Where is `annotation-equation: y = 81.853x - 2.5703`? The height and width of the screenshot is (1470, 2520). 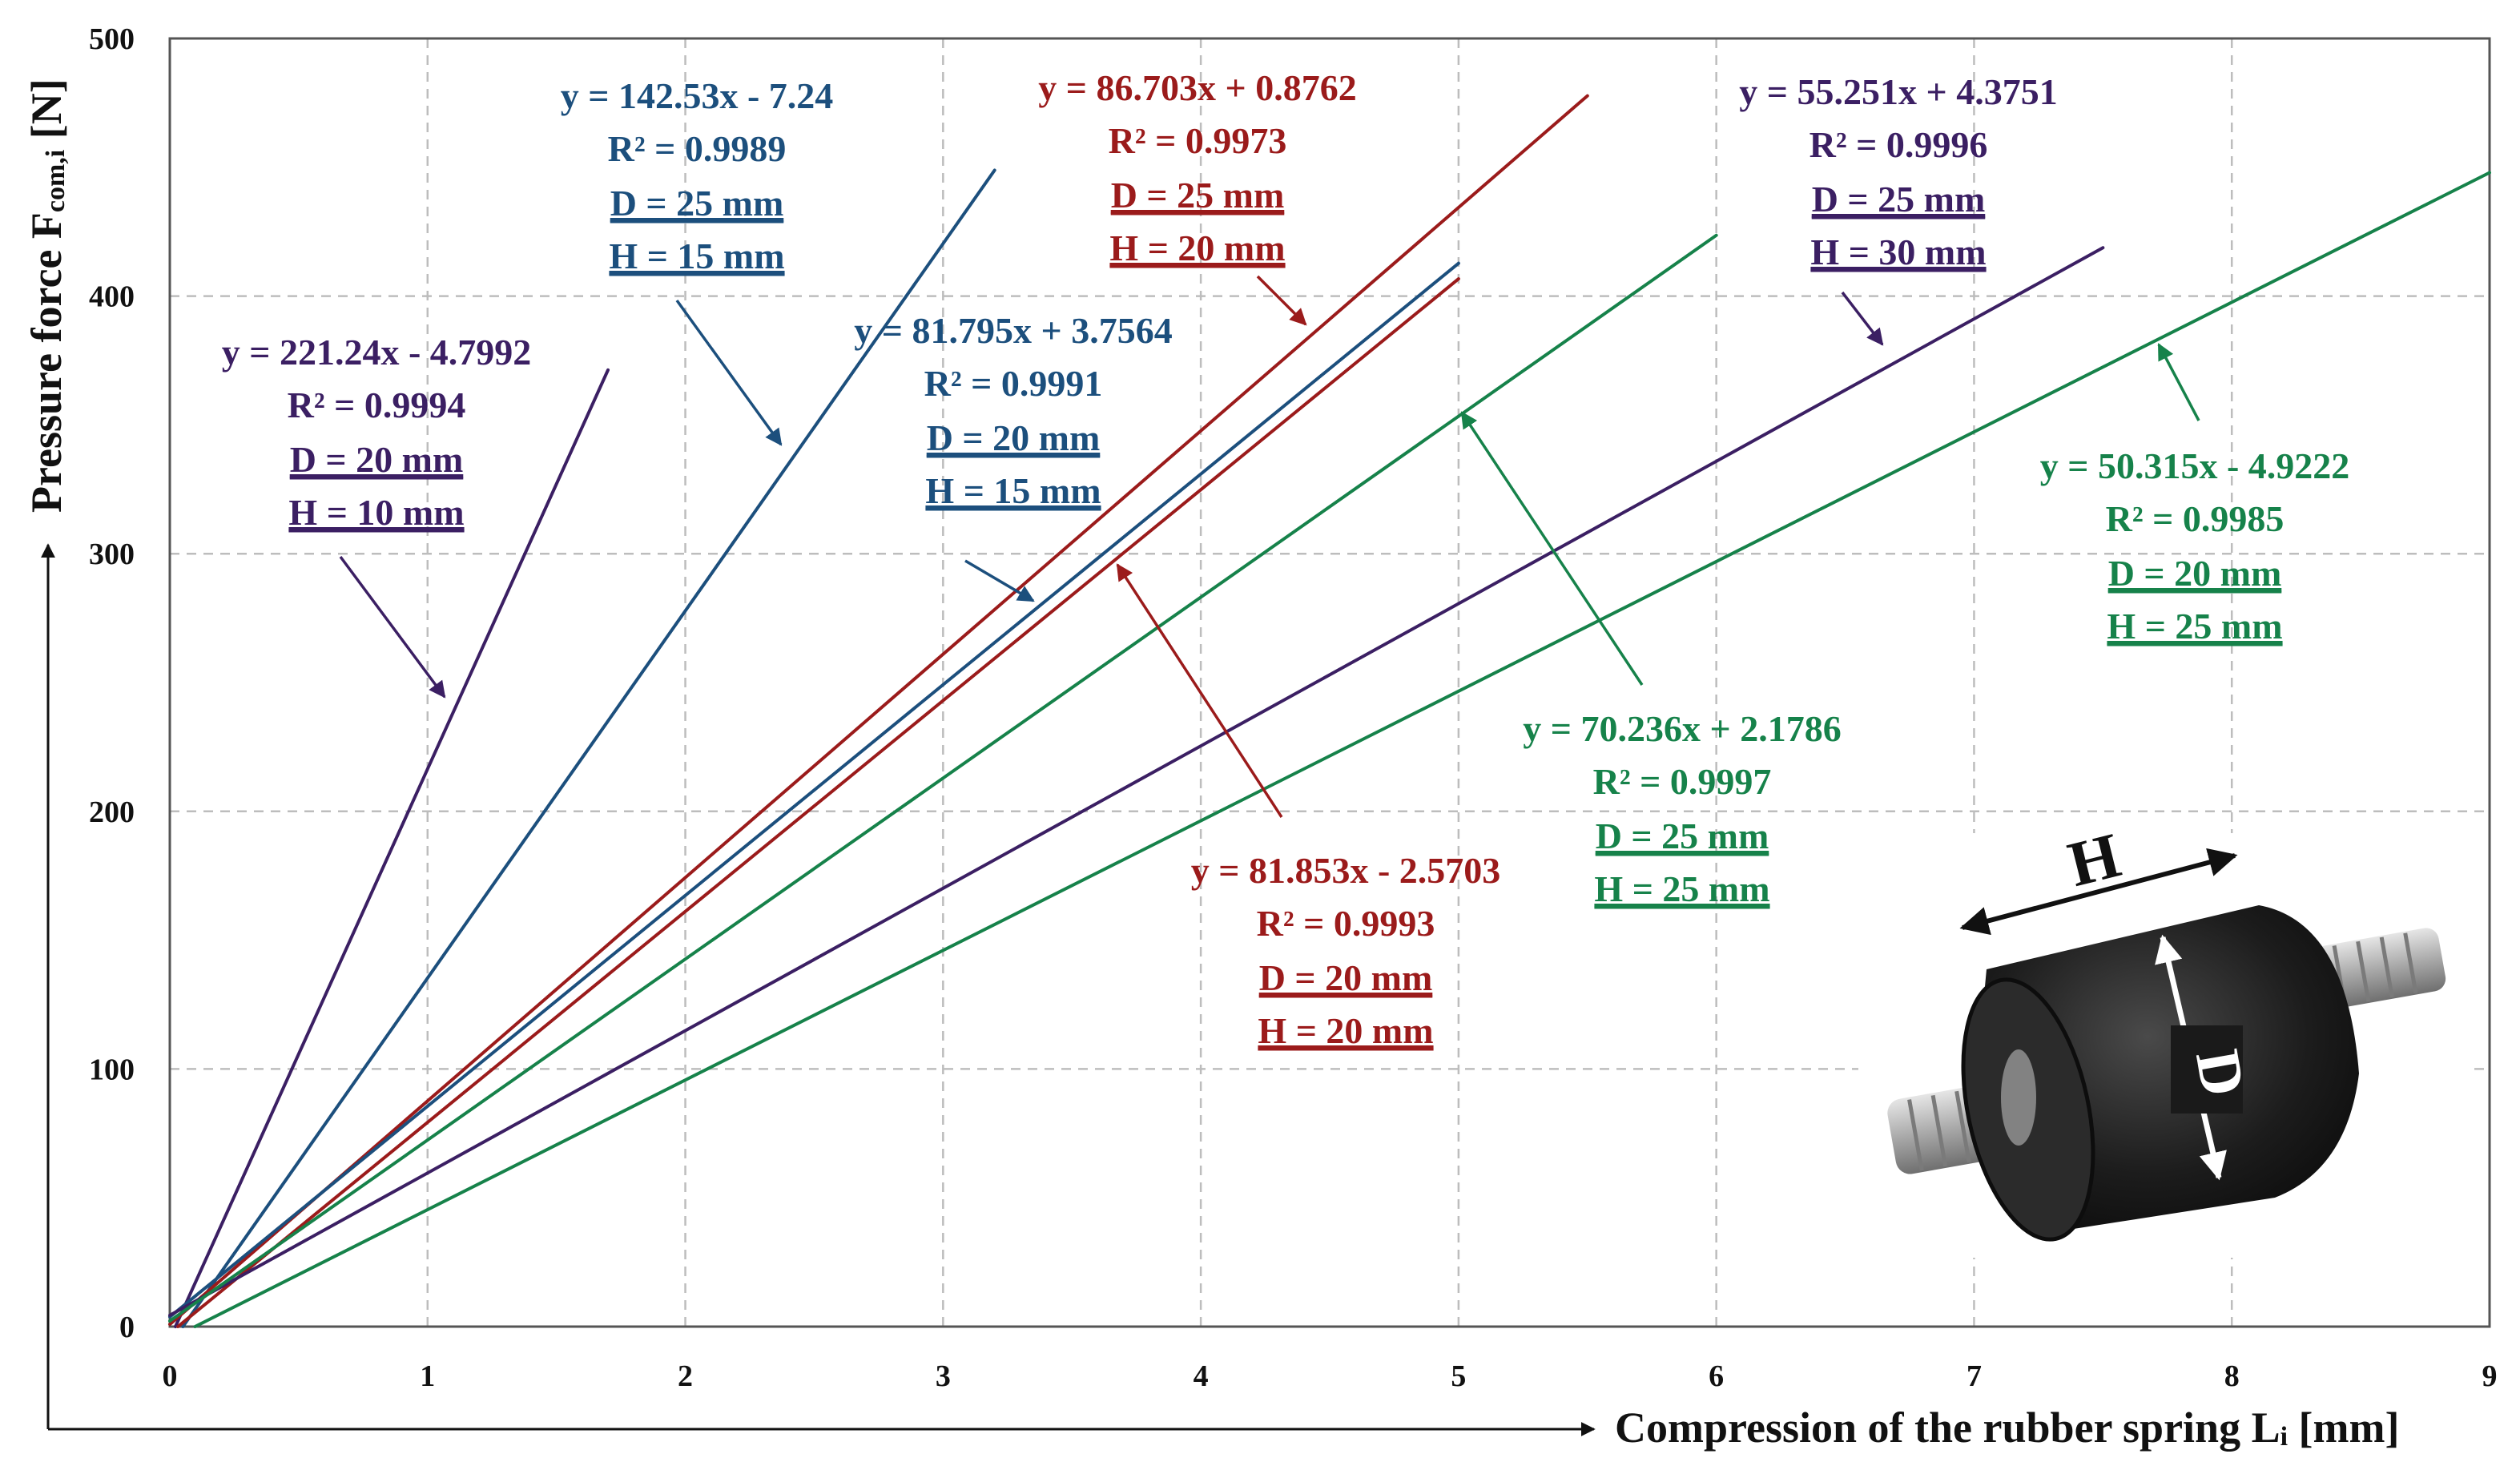
annotation-equation: y = 81.853x - 2.5703 is located at coordinates (1346, 870).